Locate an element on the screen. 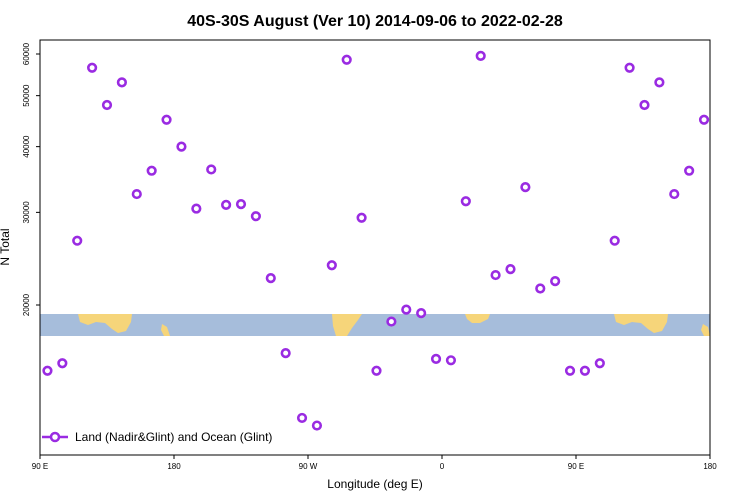 The image size is (750, 500). y-axis-label: N Total is located at coordinates (6, 246).